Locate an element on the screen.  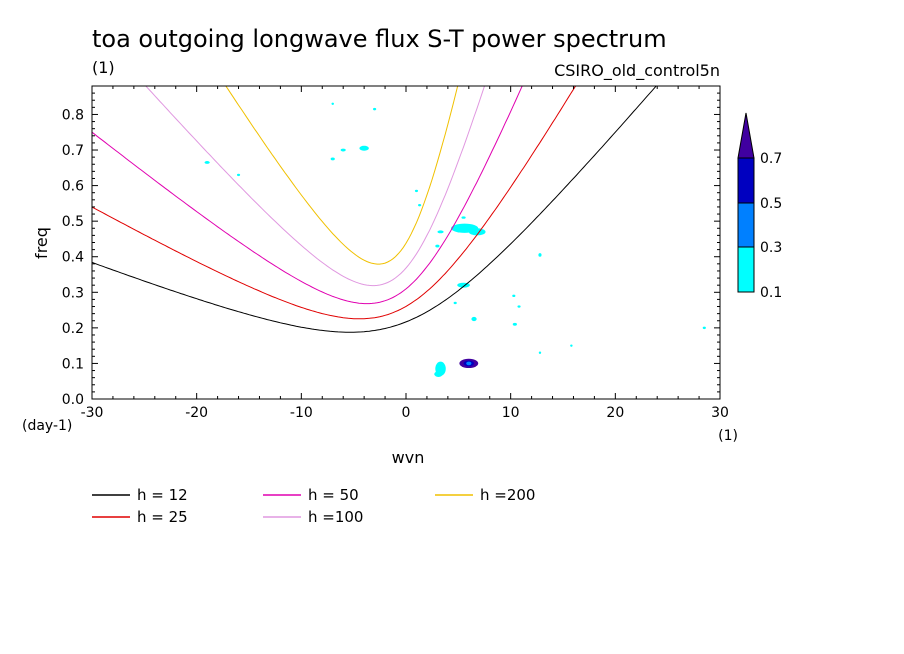
y-tick-label: 0.2 is located at coordinates (73, 329).